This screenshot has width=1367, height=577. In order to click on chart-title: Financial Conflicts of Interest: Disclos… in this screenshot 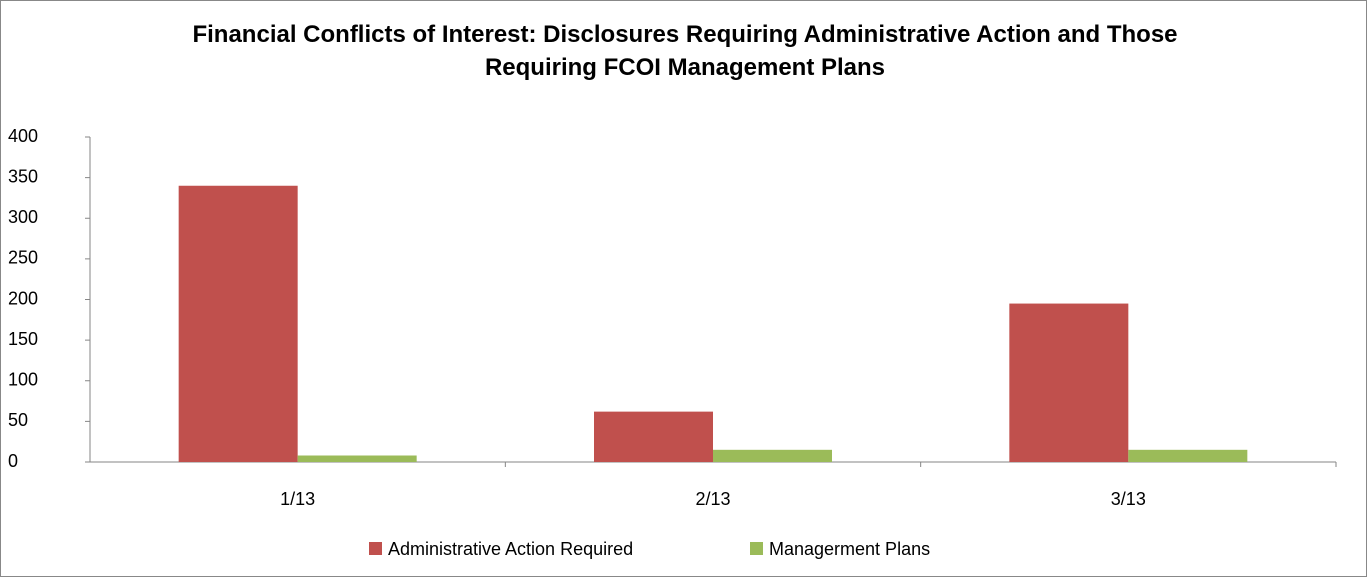, I will do `click(685, 51)`.